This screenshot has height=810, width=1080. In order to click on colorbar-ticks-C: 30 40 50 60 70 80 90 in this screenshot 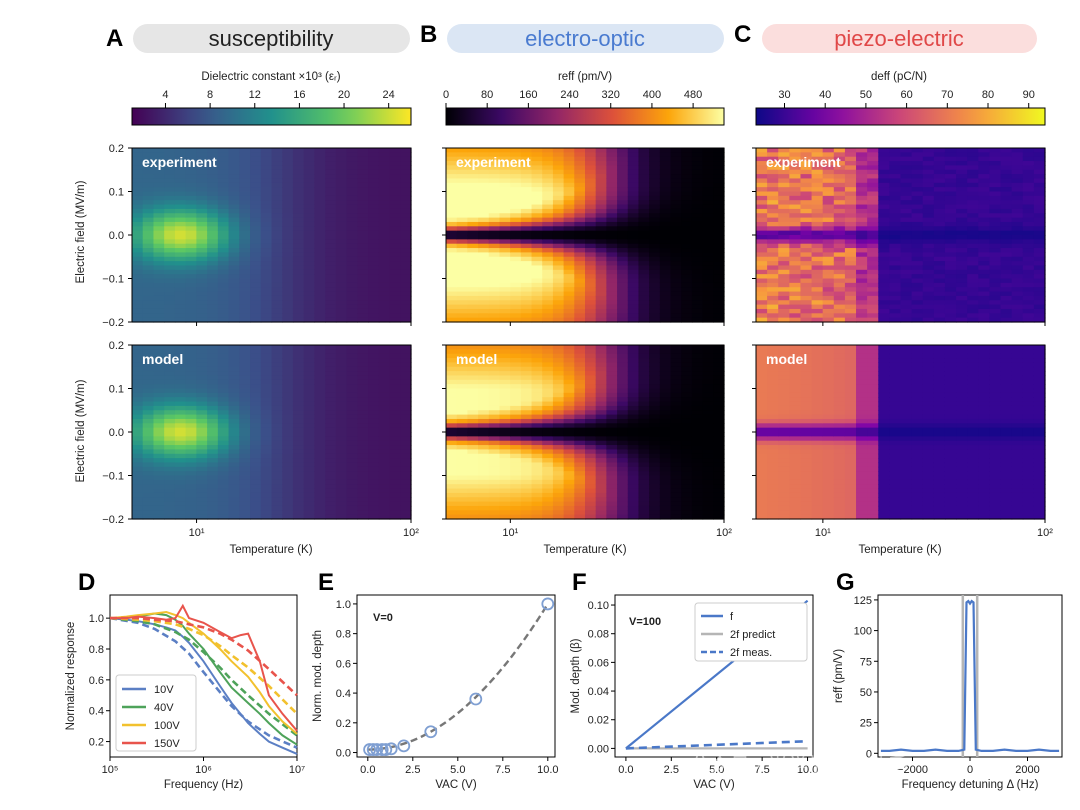, I will do `click(906, 98)`.